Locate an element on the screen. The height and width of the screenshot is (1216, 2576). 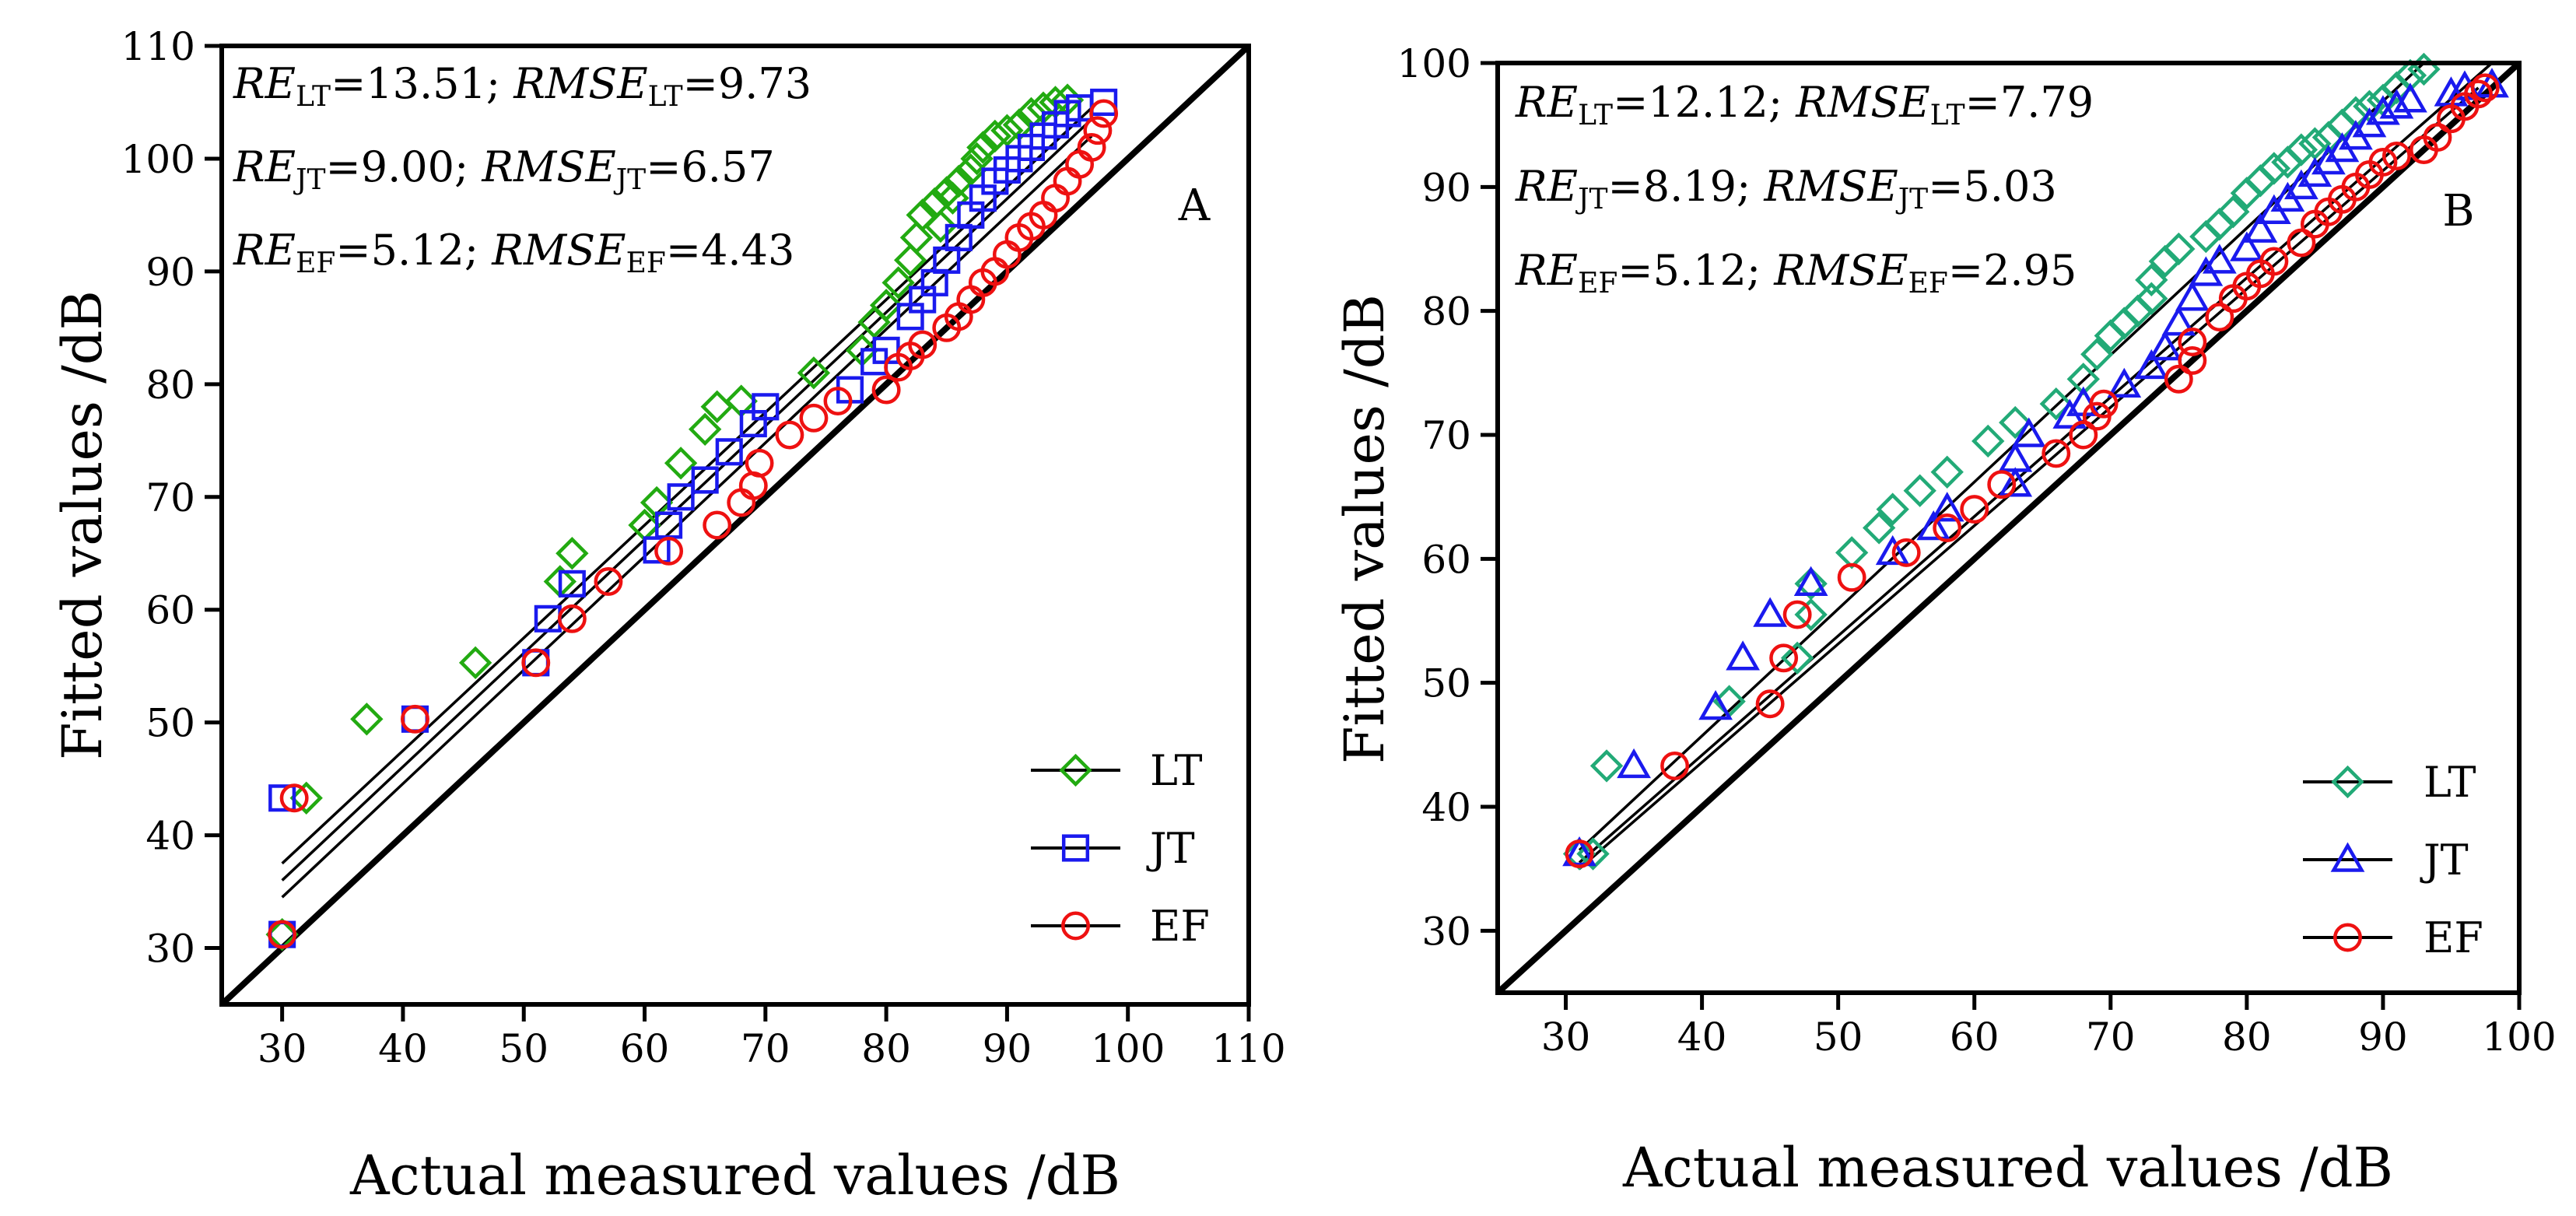
y-tick-label: 60 is located at coordinates (1446, 559).